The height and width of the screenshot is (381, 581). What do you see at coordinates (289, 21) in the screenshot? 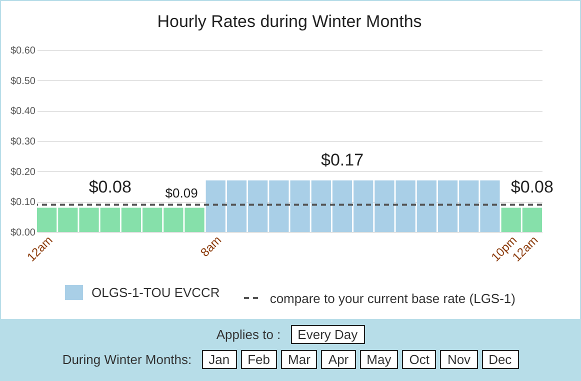
I see `chart-title: Hourly Rates during Winter Months` at bounding box center [289, 21].